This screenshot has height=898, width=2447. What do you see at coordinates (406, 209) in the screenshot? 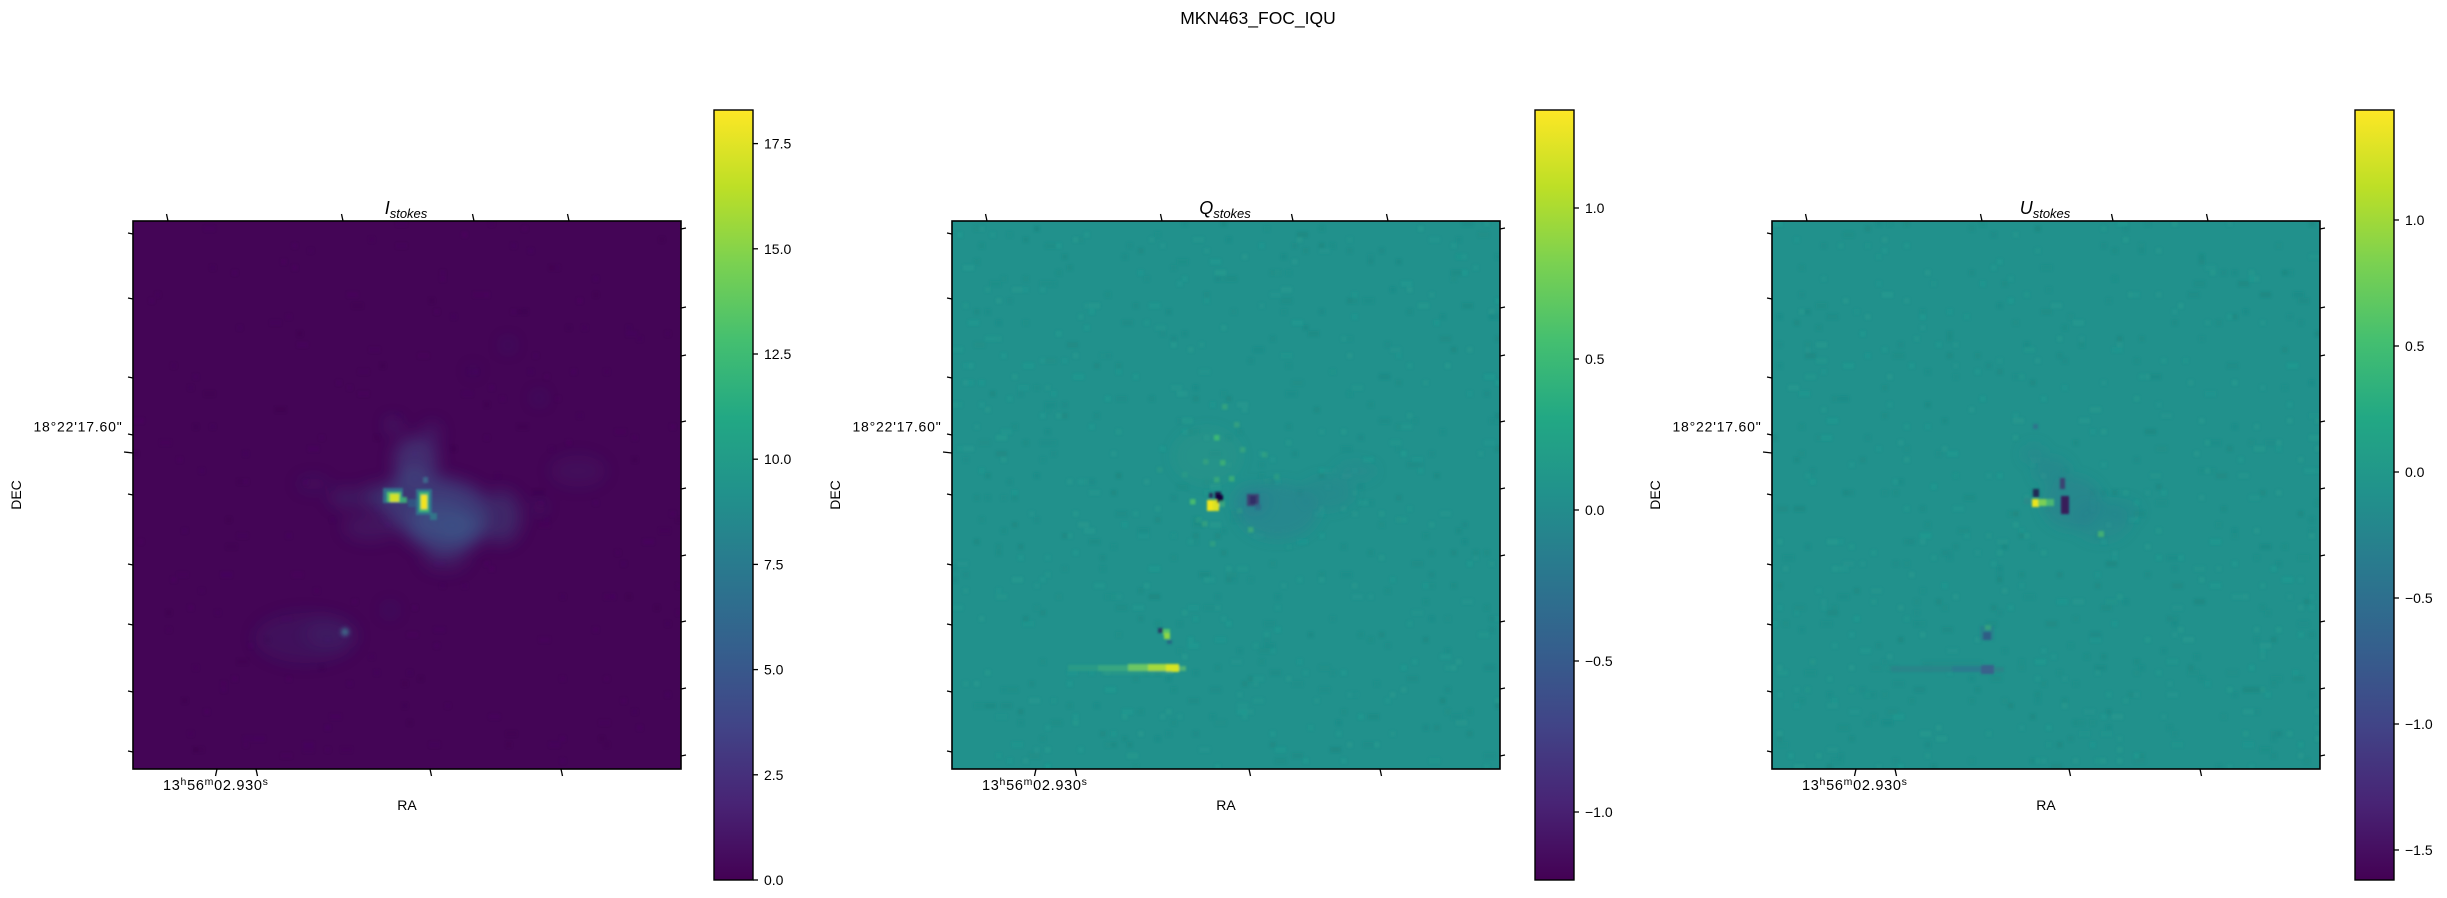
I see `svg-text: Istokes` at bounding box center [406, 209].